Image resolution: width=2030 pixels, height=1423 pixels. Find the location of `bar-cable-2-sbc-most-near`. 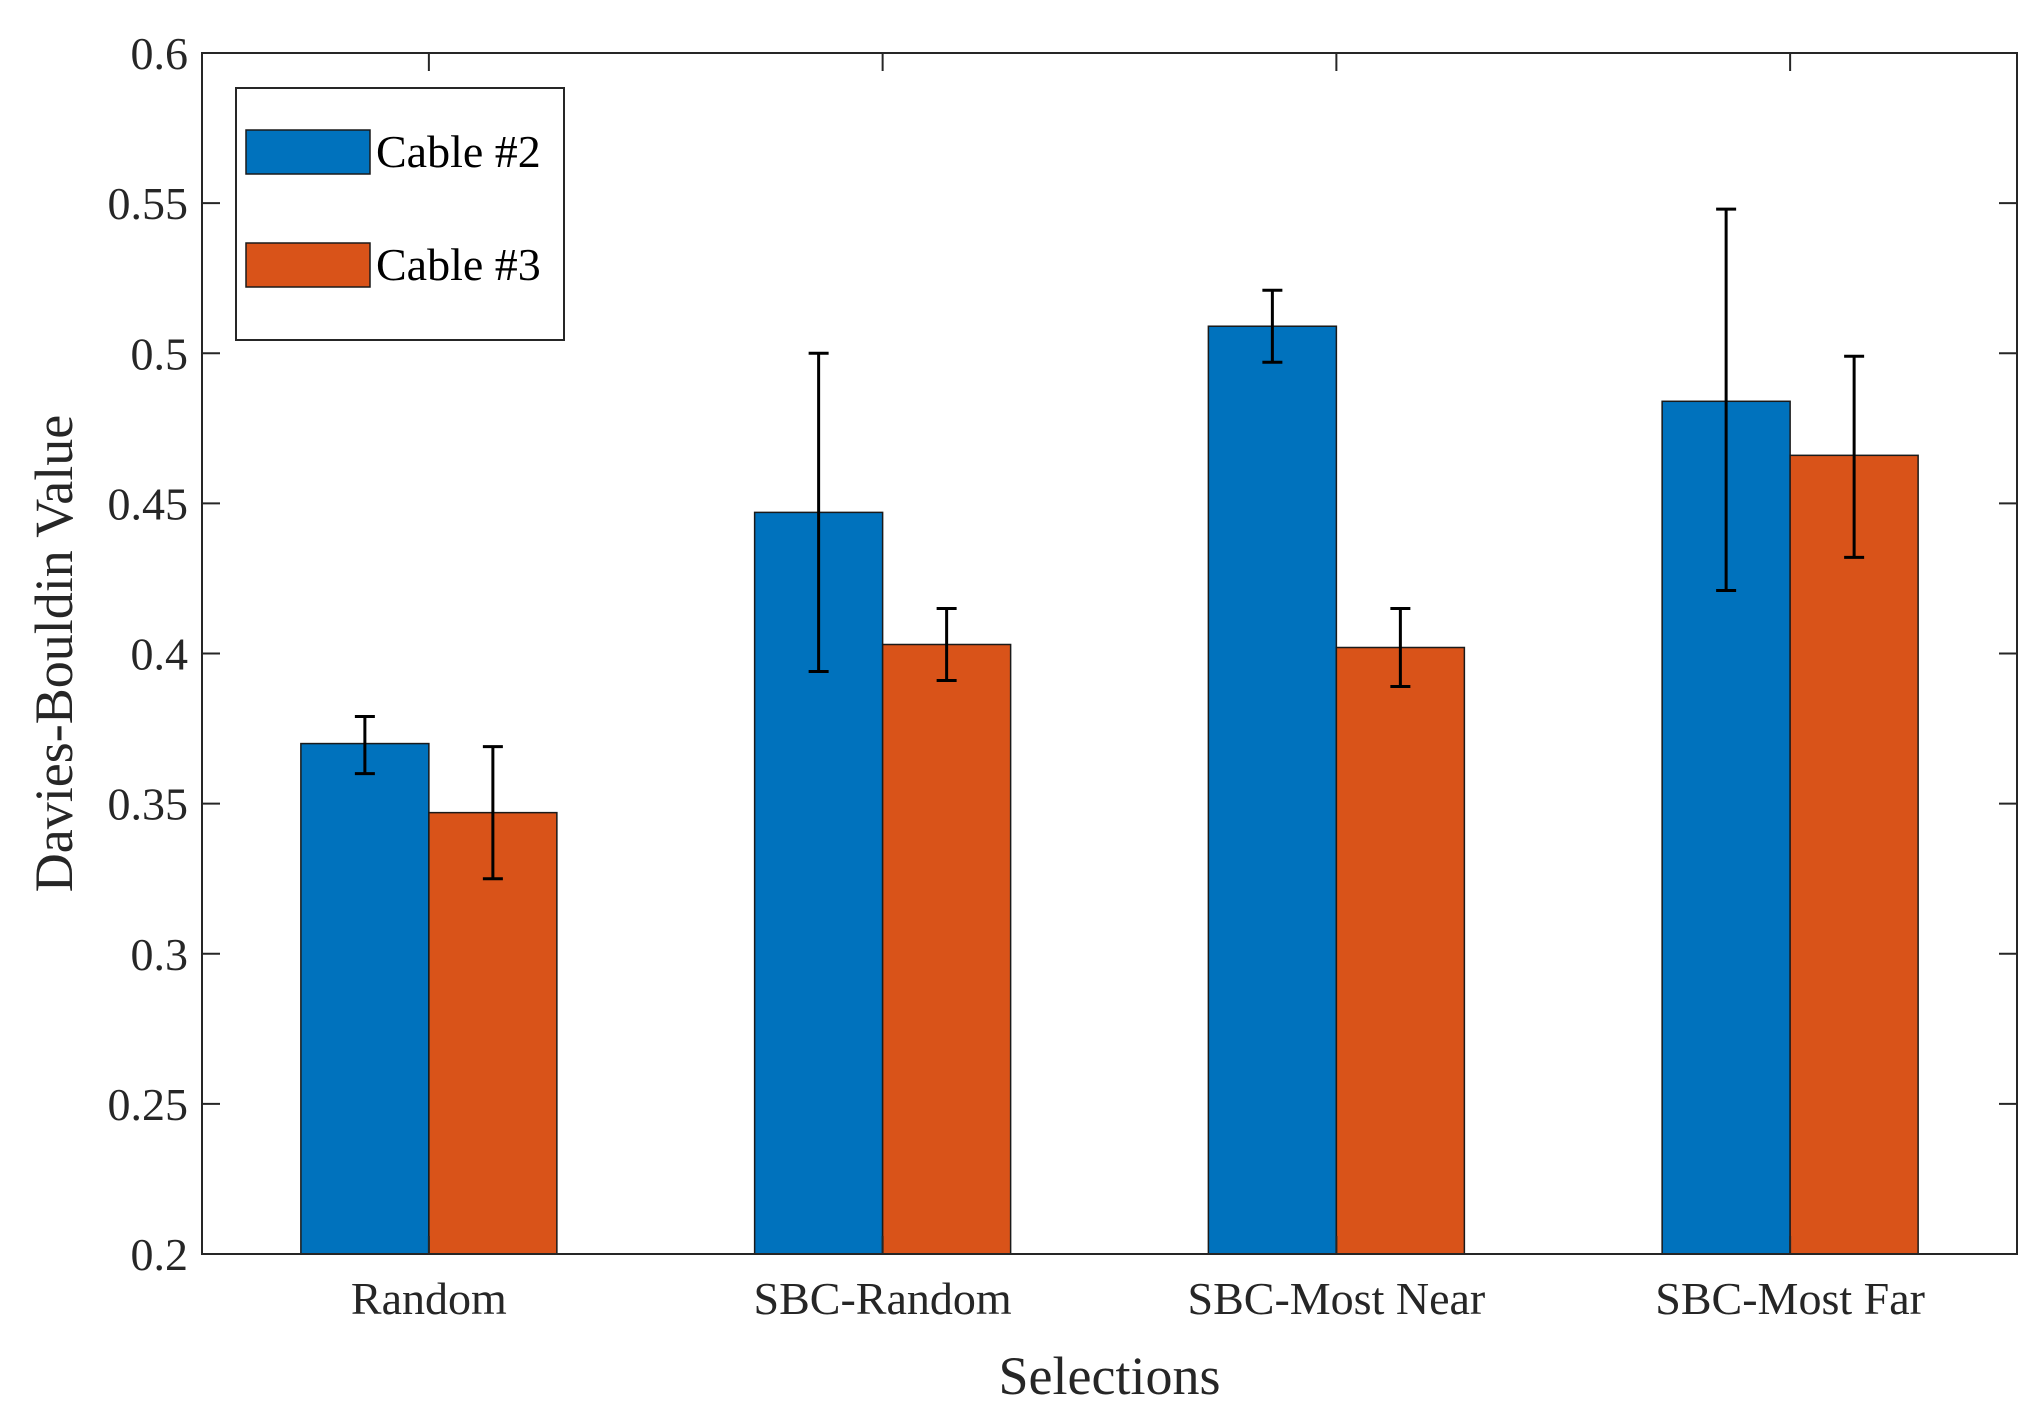

bar-cable-2-sbc-most-near is located at coordinates (1272, 790).